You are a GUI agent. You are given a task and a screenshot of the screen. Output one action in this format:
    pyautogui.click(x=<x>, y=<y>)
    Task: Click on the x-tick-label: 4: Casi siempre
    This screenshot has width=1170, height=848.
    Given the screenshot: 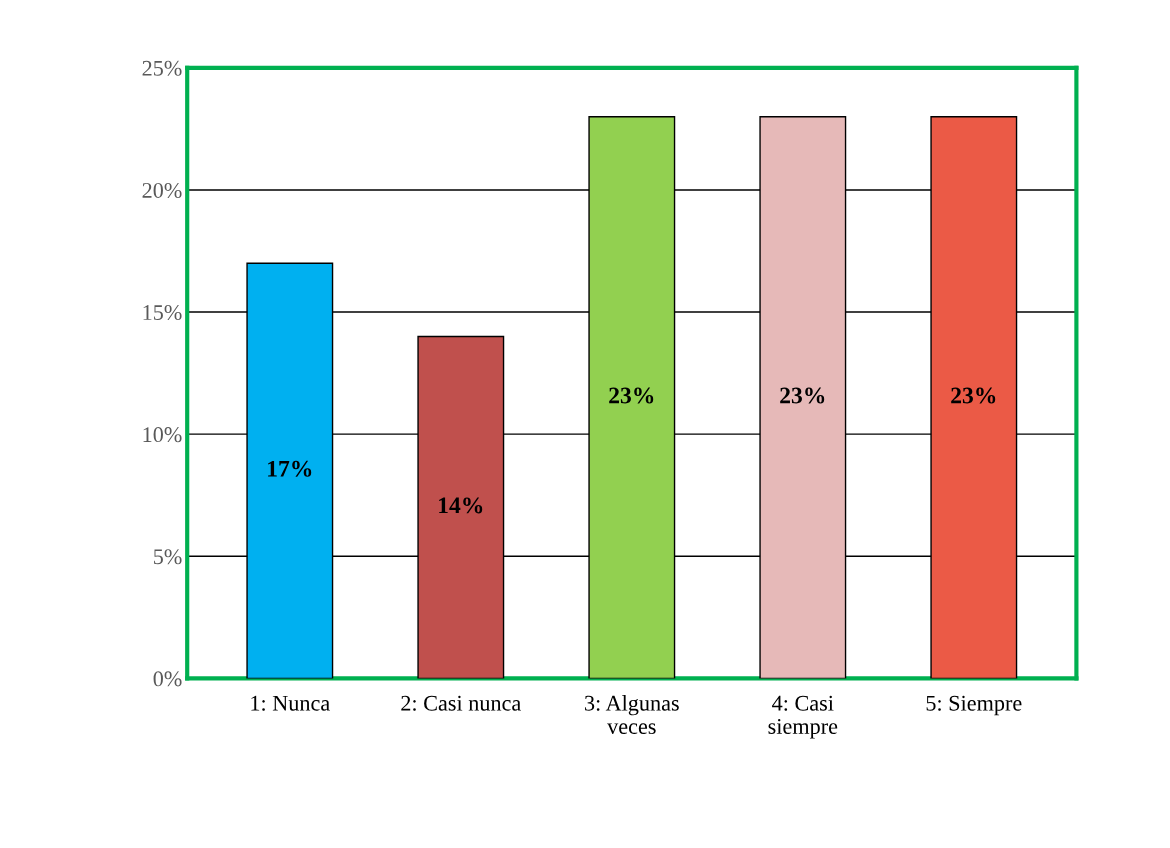 What is the action you would take?
    pyautogui.click(x=803, y=717)
    